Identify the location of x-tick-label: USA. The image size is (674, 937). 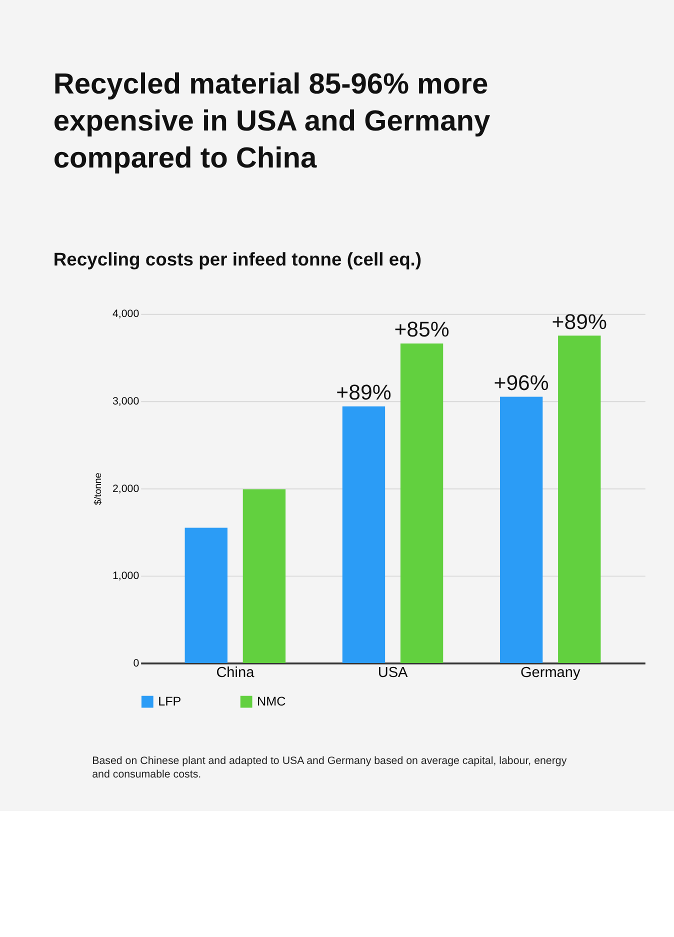
(393, 673).